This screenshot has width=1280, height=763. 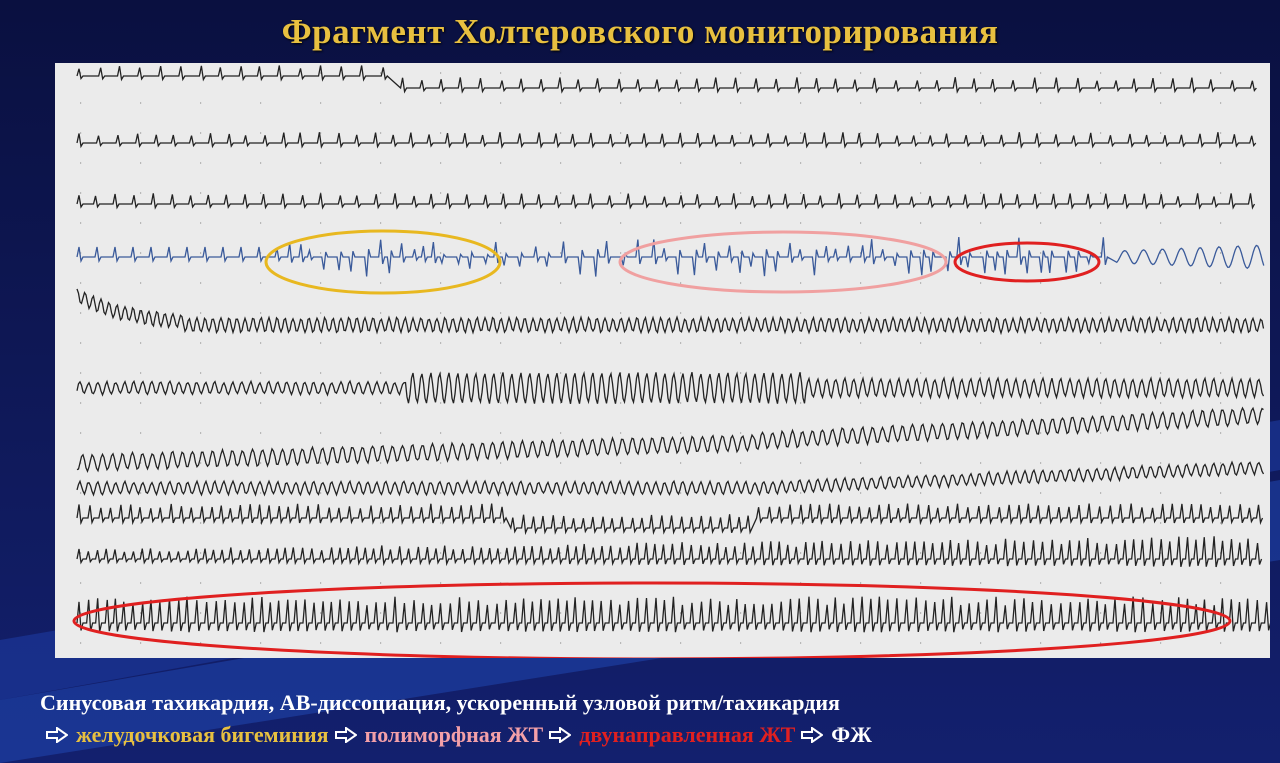 I want to click on sequence-item: полиморфная ЖТ, so click(x=454, y=734).